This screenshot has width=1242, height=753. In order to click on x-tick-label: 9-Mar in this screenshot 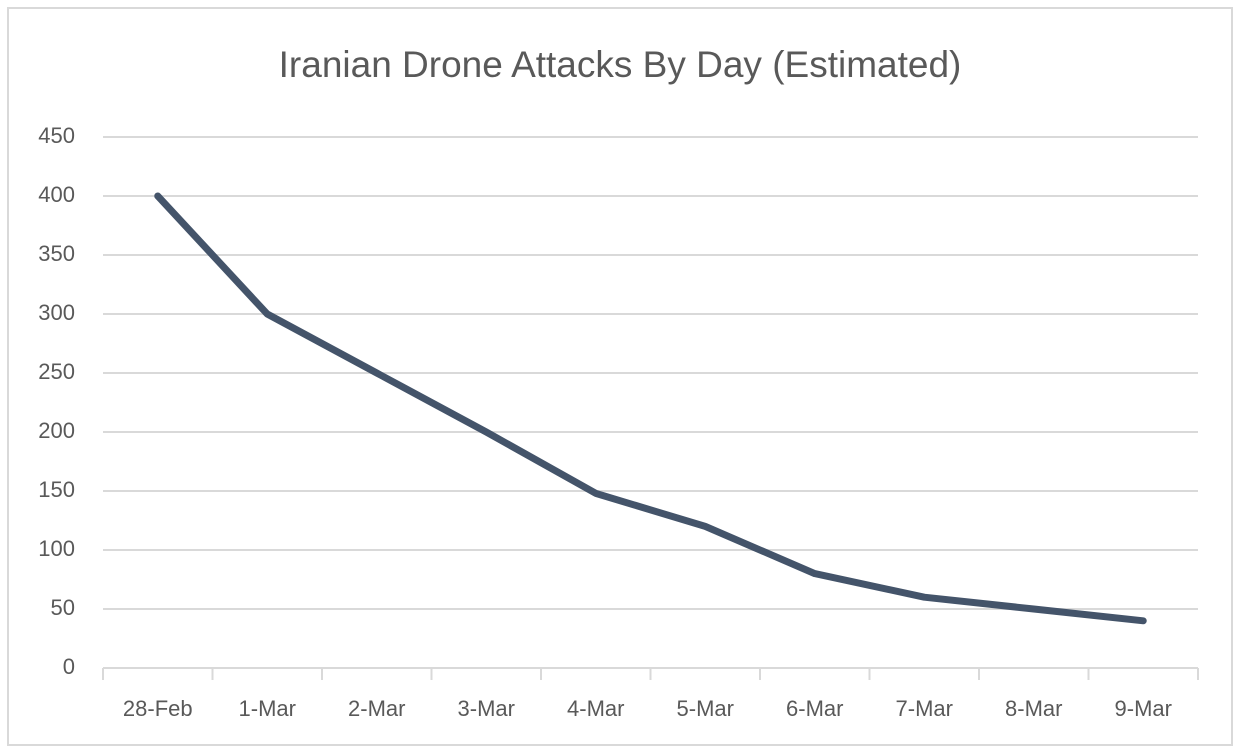, I will do `click(1143, 708)`.